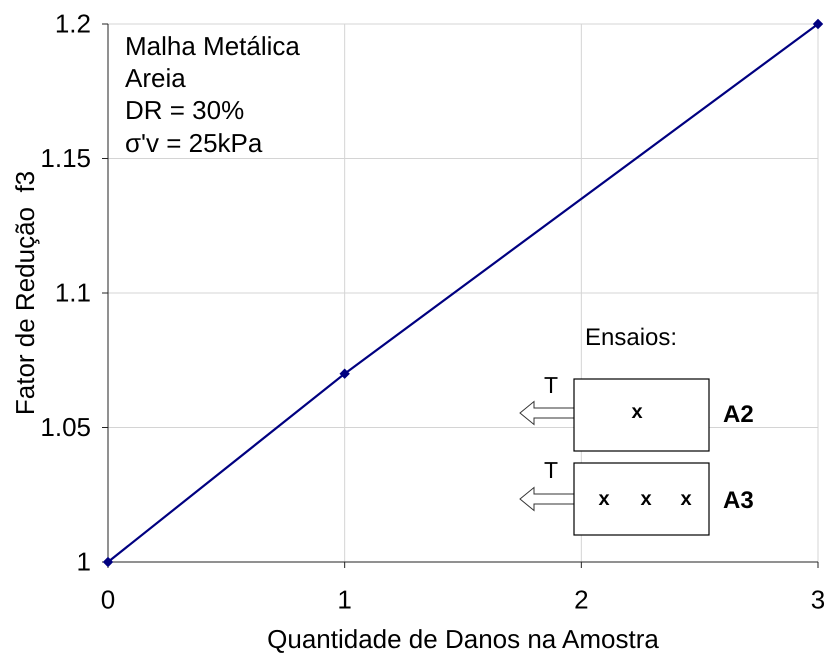 The width and height of the screenshot is (833, 654). What do you see at coordinates (818, 599) in the screenshot?
I see `x-tick-label: 3` at bounding box center [818, 599].